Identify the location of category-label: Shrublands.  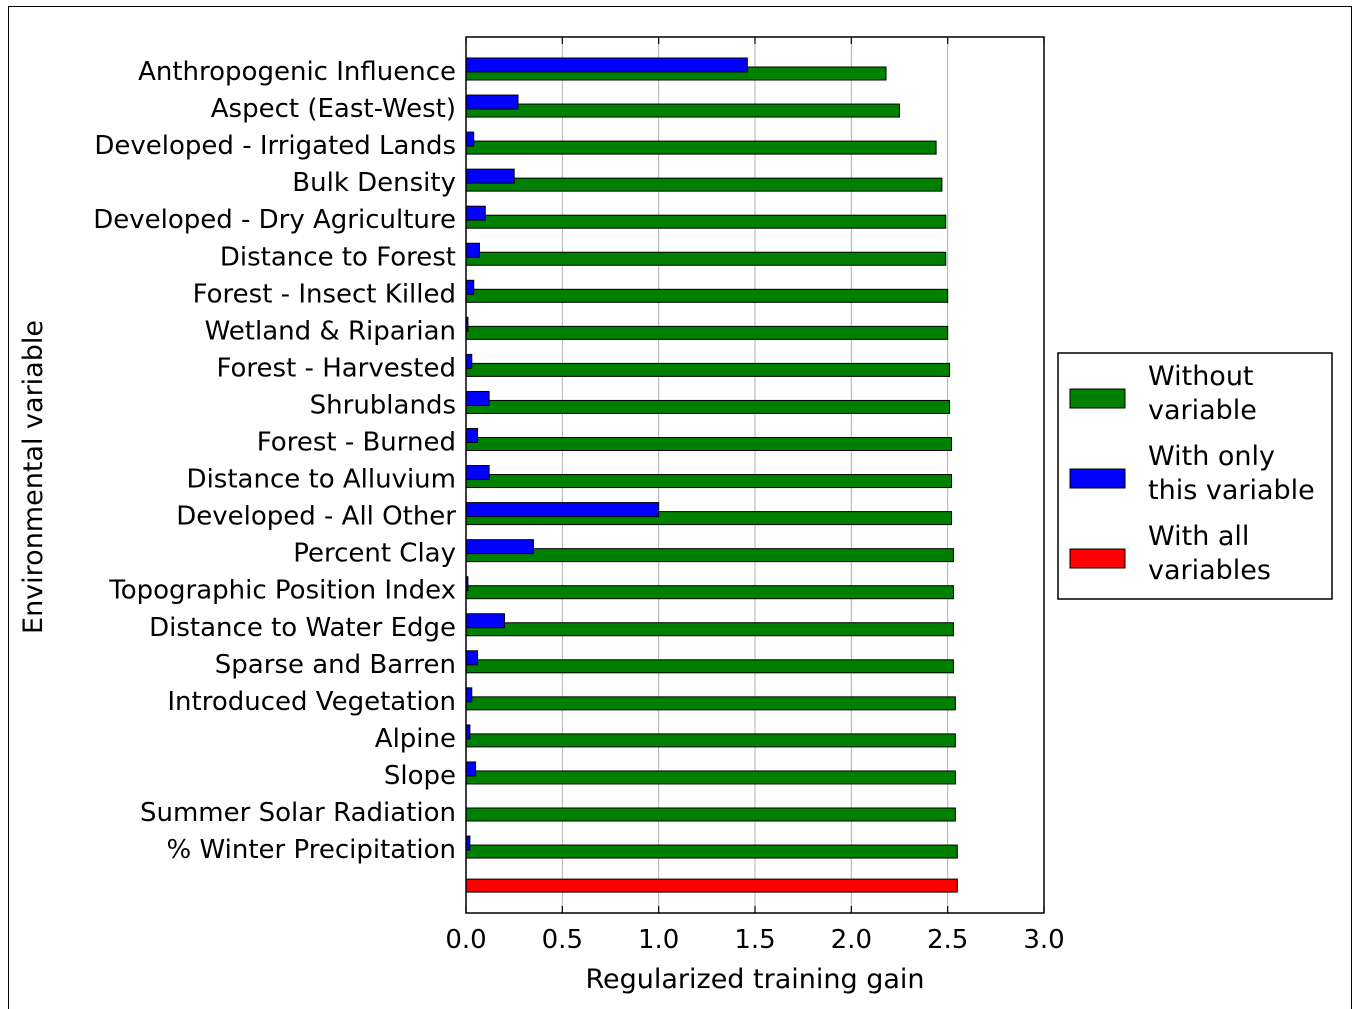
(383, 405).